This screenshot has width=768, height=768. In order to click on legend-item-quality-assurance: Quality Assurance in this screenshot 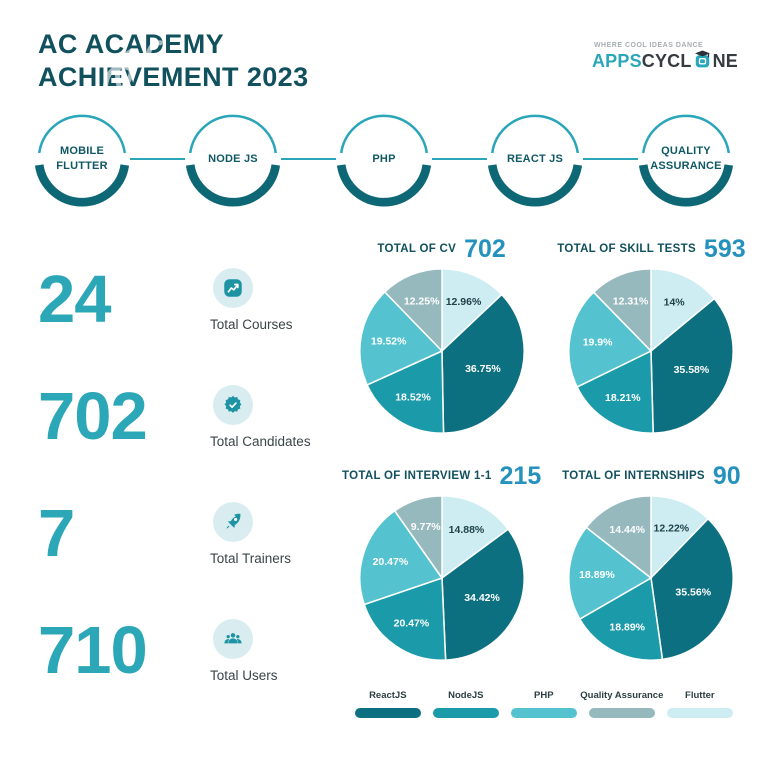, I will do `click(621, 707)`.